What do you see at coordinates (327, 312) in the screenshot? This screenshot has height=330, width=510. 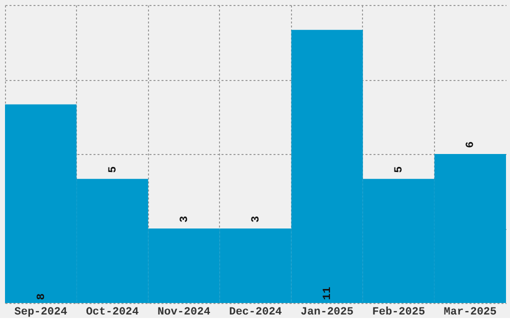 I see `x-tick-label: Jan-2025` at bounding box center [327, 312].